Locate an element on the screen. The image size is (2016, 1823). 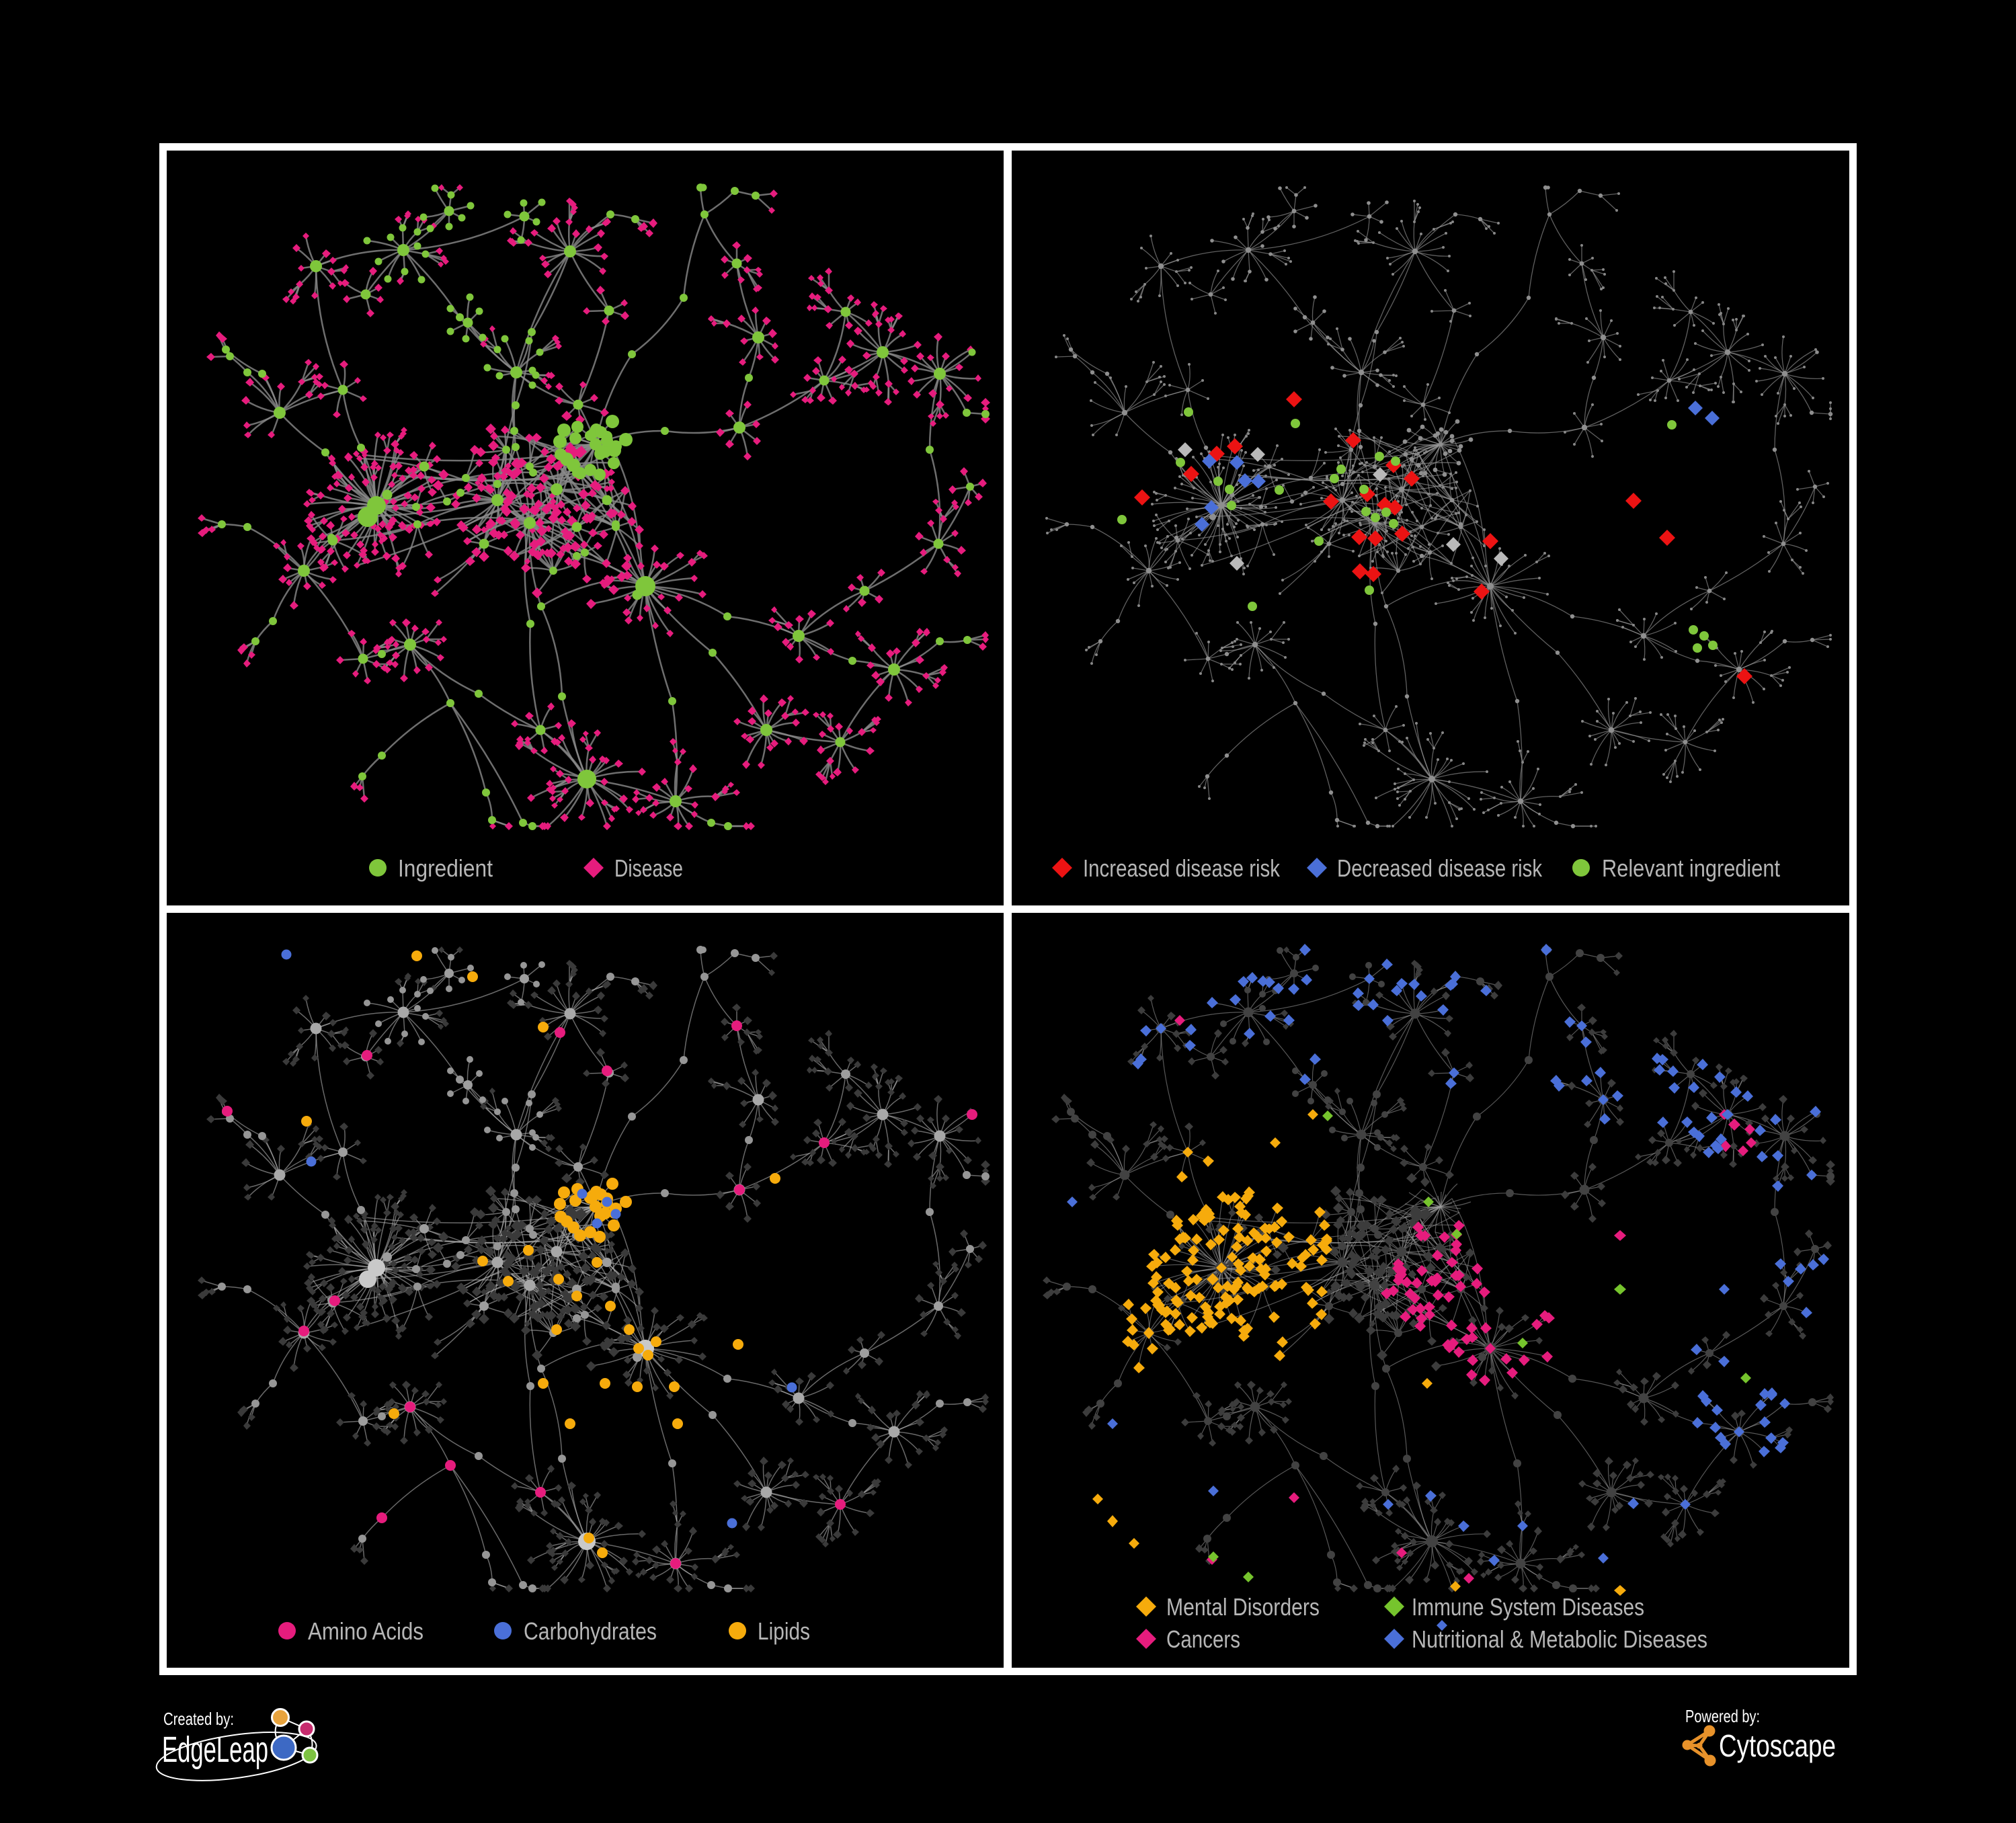
svg-text: Relevant ingredient is located at coordinates (1691, 868).